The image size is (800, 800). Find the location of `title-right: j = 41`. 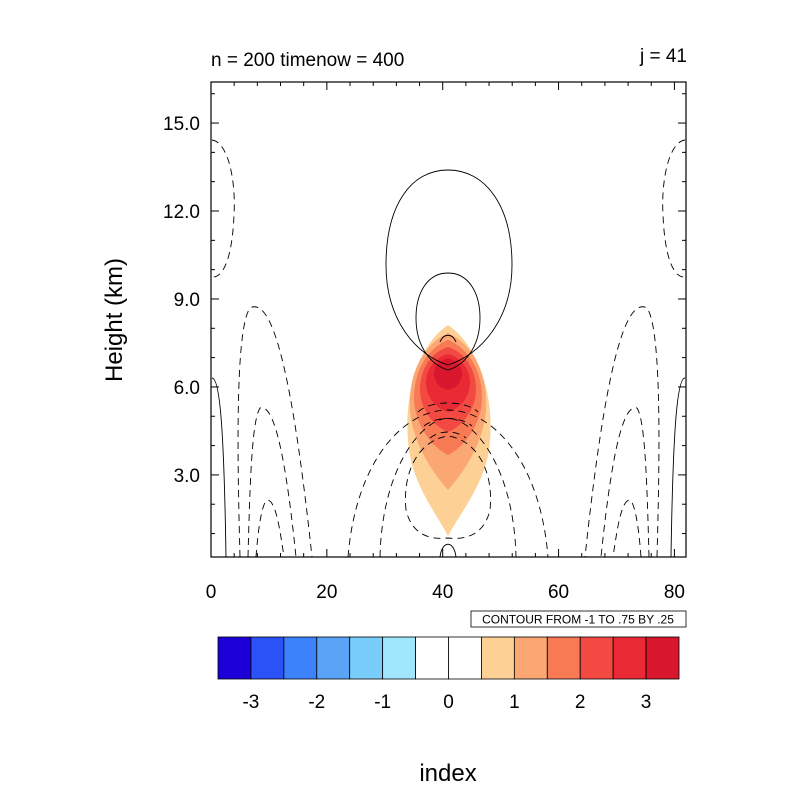

title-right: j = 41 is located at coordinates (663, 56).